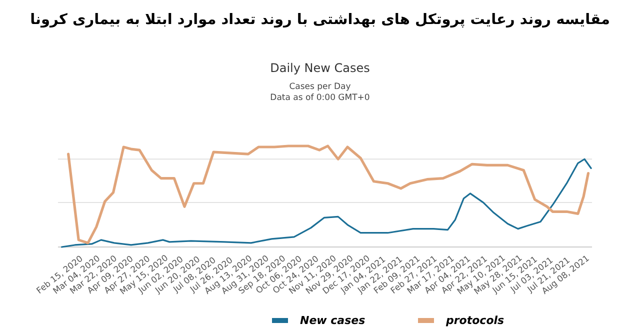 The width and height of the screenshot is (640, 332). I want to click on legend-label: New cases, so click(333, 320).